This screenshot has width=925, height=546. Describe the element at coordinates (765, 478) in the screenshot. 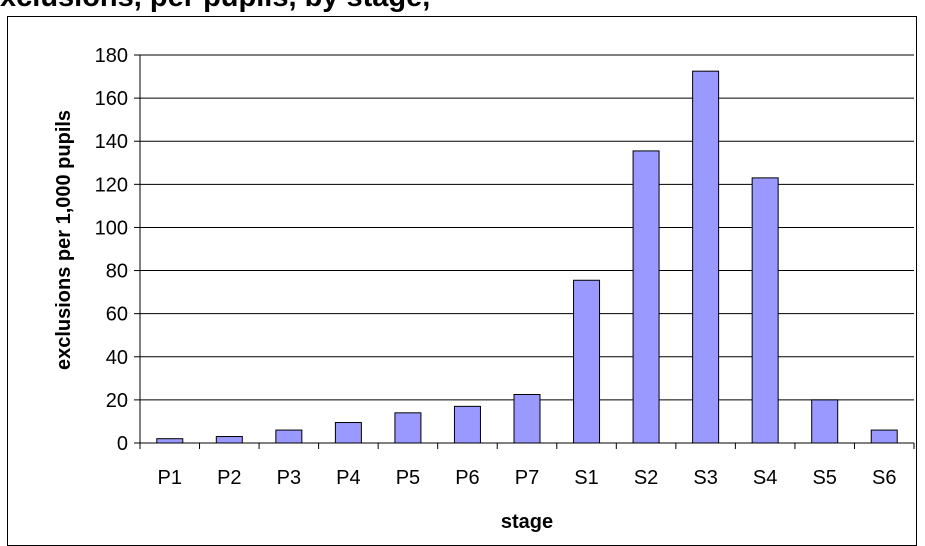

I see `x-tick-label: S4` at that location.